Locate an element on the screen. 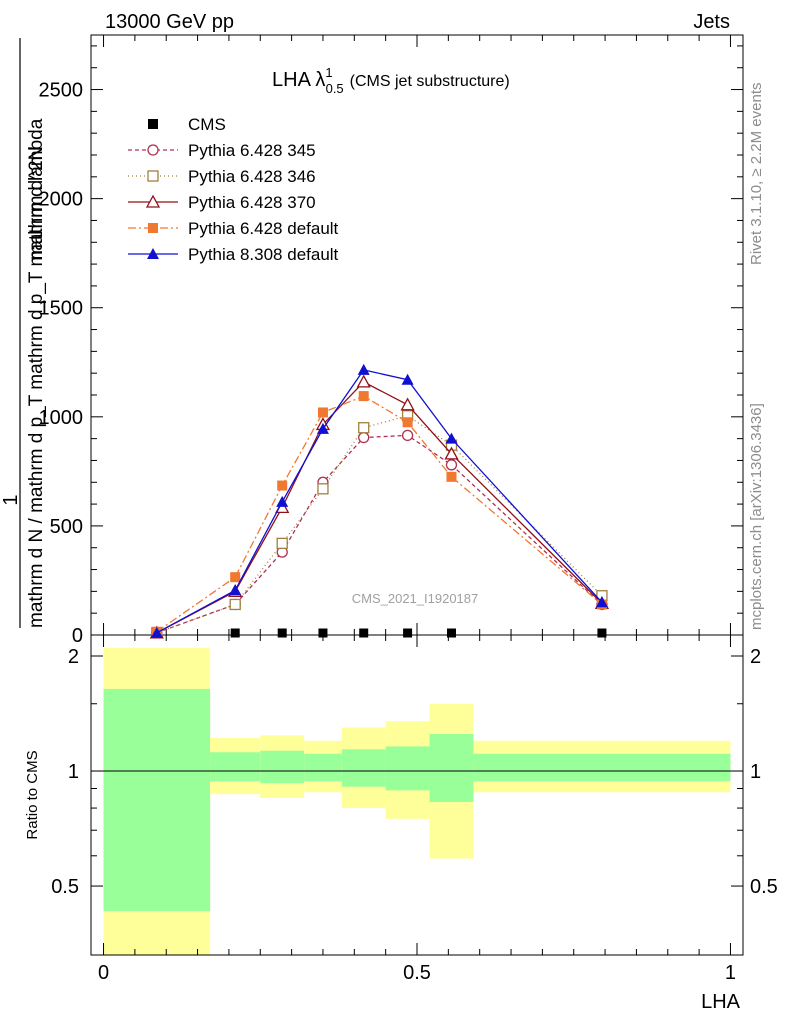 This screenshot has height=1024, width=786. ratio-tick-label-right: 1 is located at coordinates (755, 772).